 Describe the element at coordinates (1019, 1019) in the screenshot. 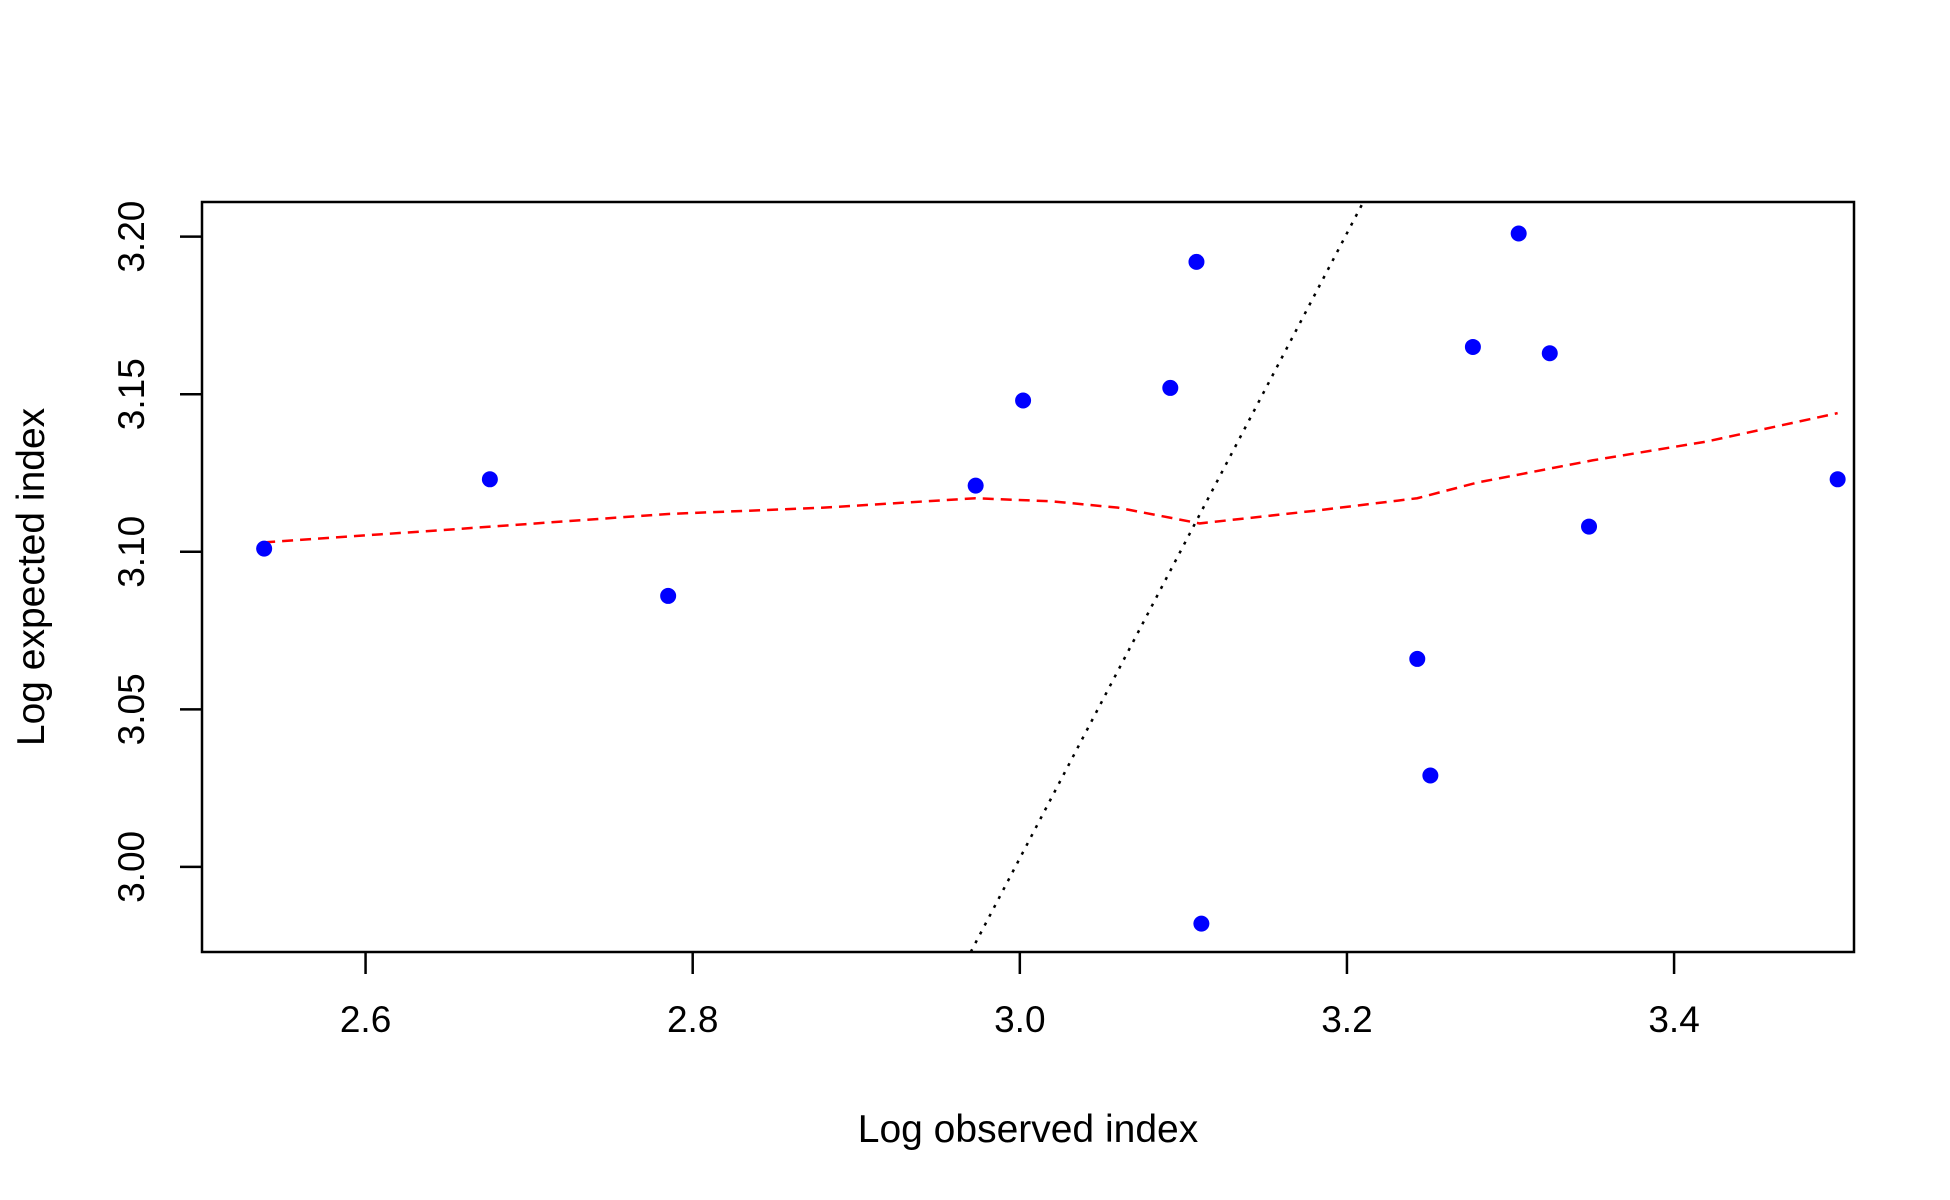

I see `x-tick-label-2: 3.0` at that location.